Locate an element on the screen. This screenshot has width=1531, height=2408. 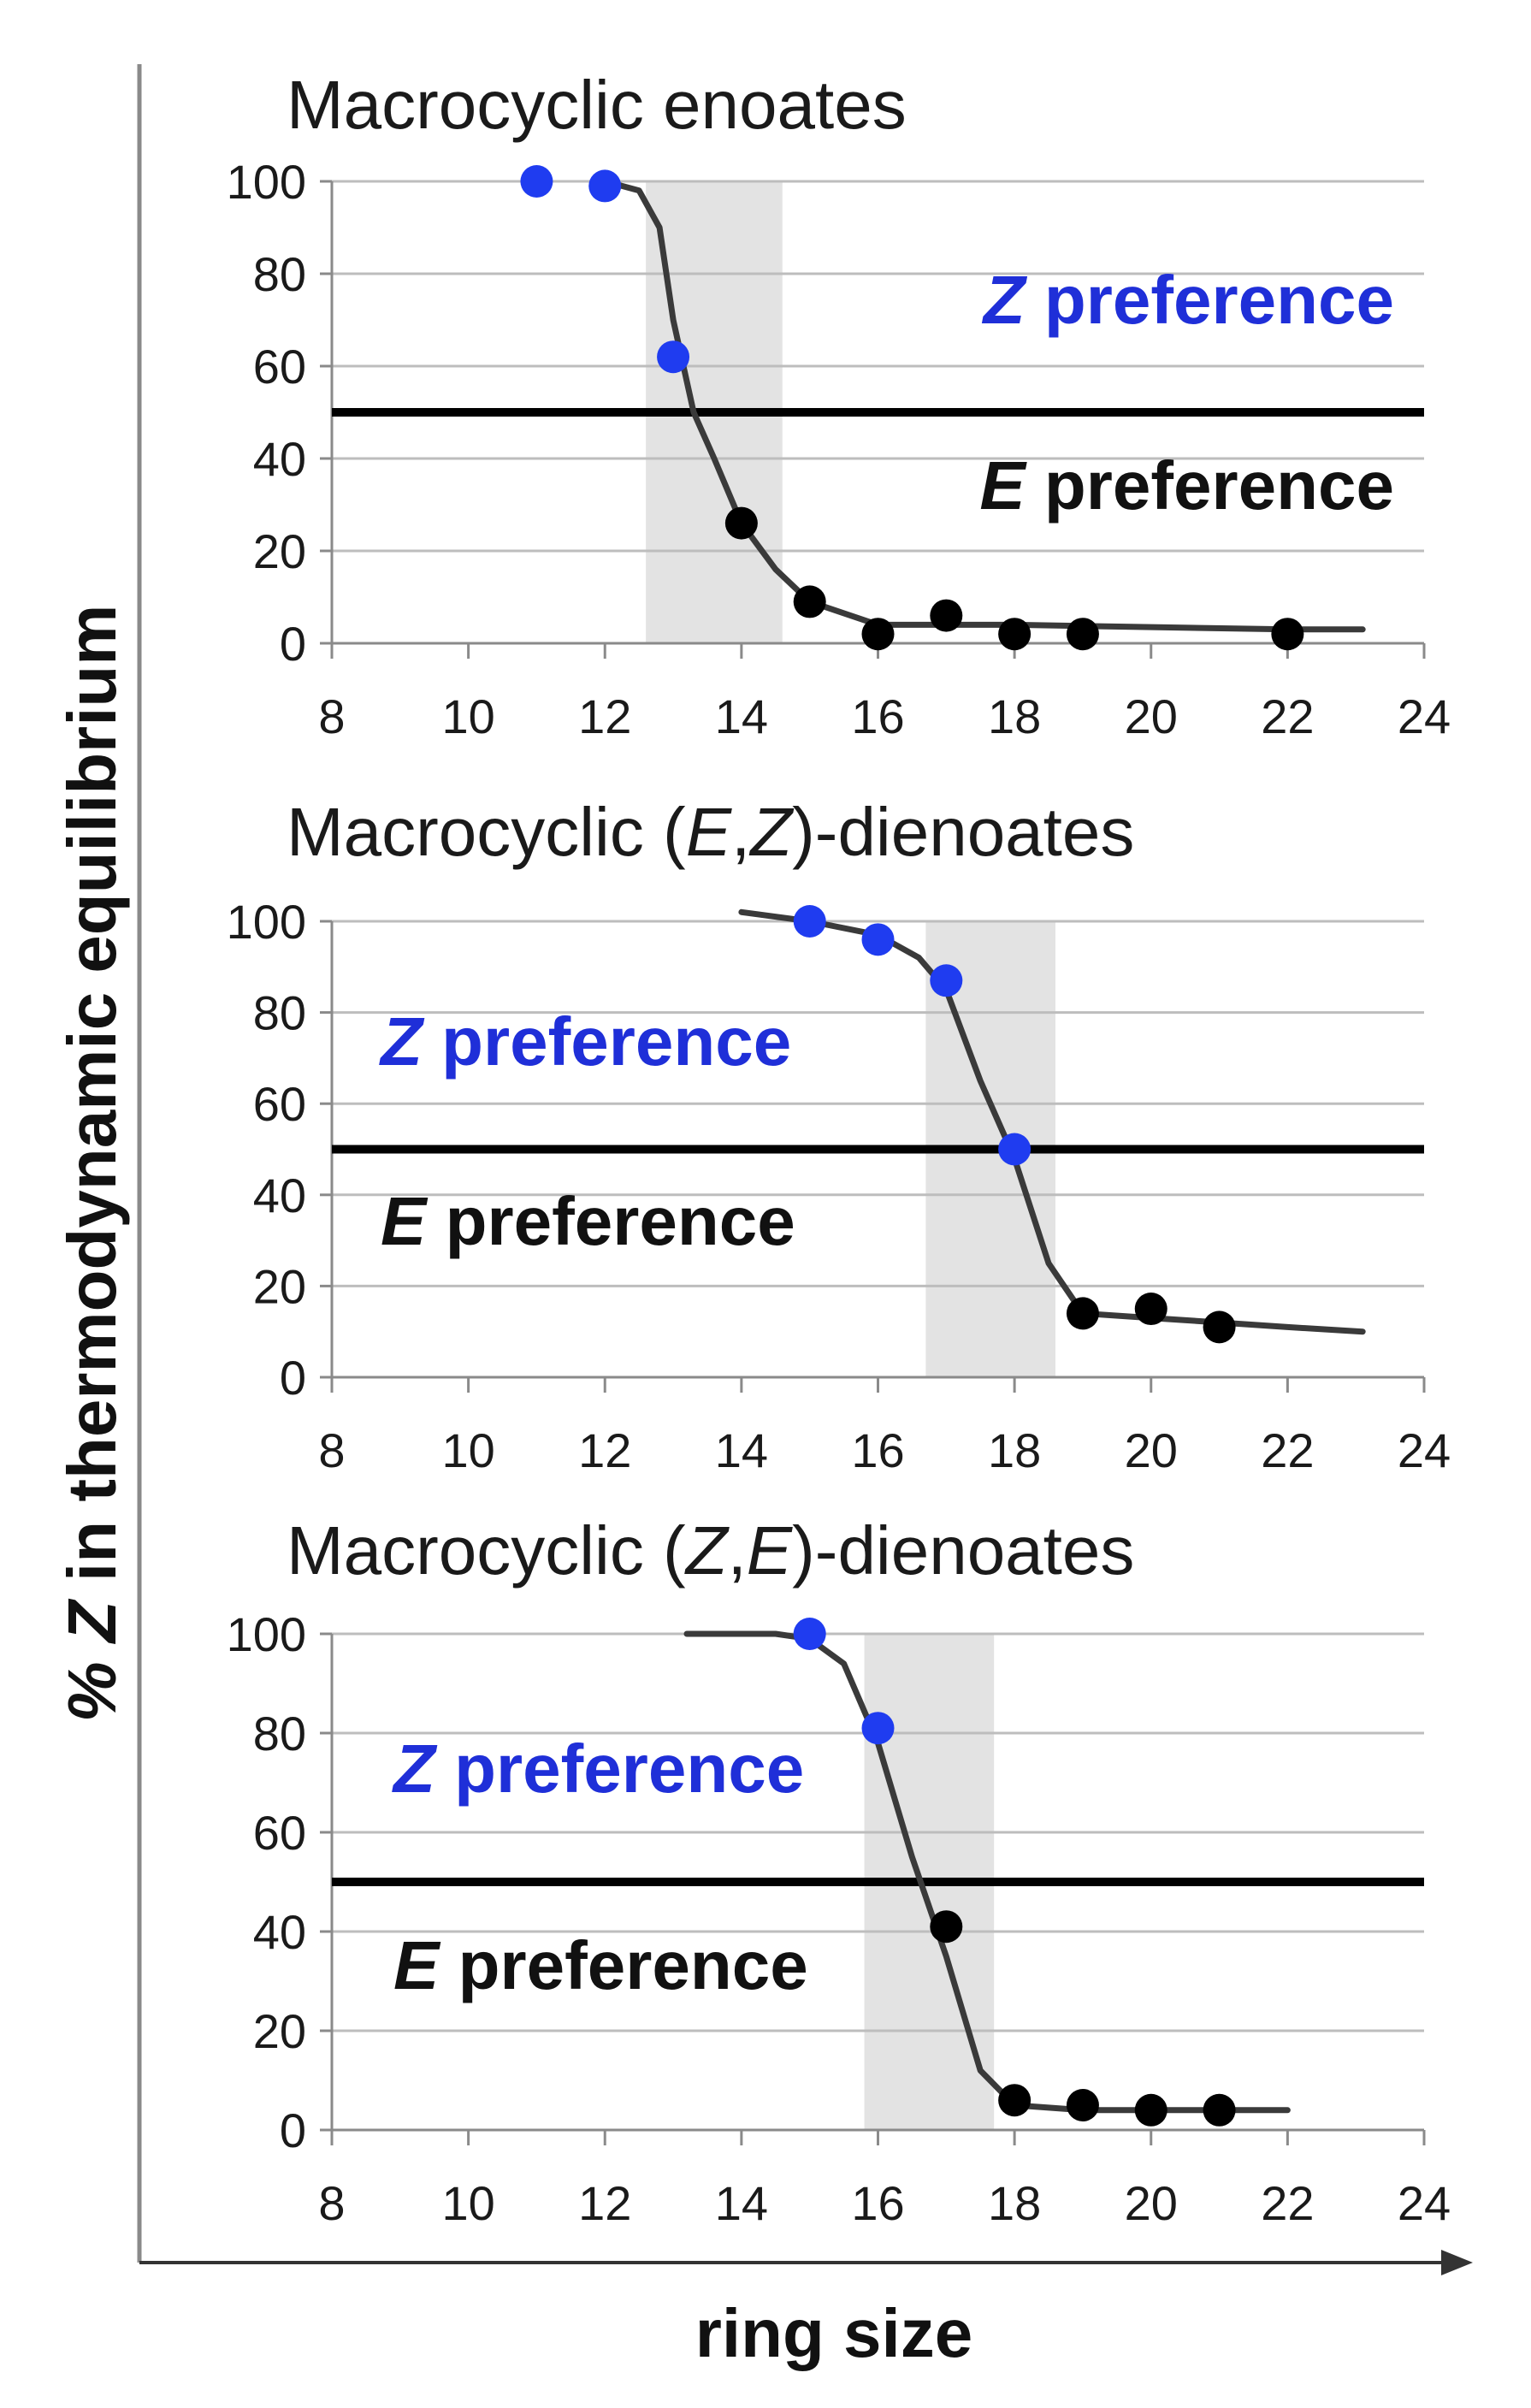
x-tick-label: 22 is located at coordinates (1287, 1450).